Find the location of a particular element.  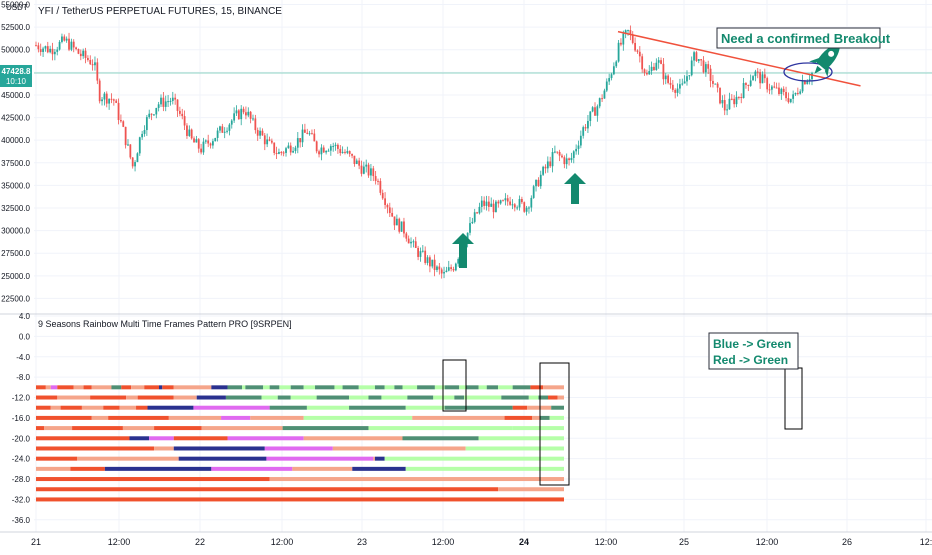

price-badge-countdown: 10:10 is located at coordinates (16, 81).